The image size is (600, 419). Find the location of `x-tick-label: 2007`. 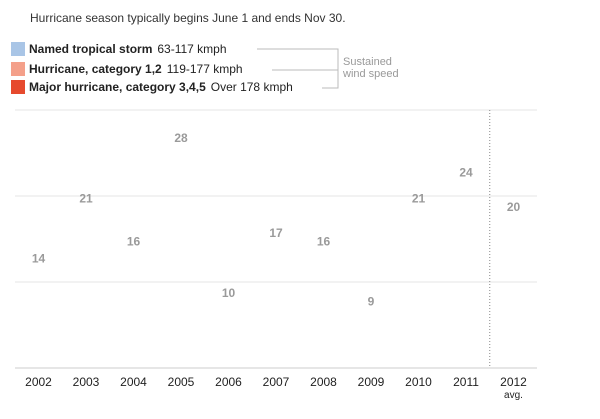

x-tick-label: 2007 is located at coordinates (276, 382).